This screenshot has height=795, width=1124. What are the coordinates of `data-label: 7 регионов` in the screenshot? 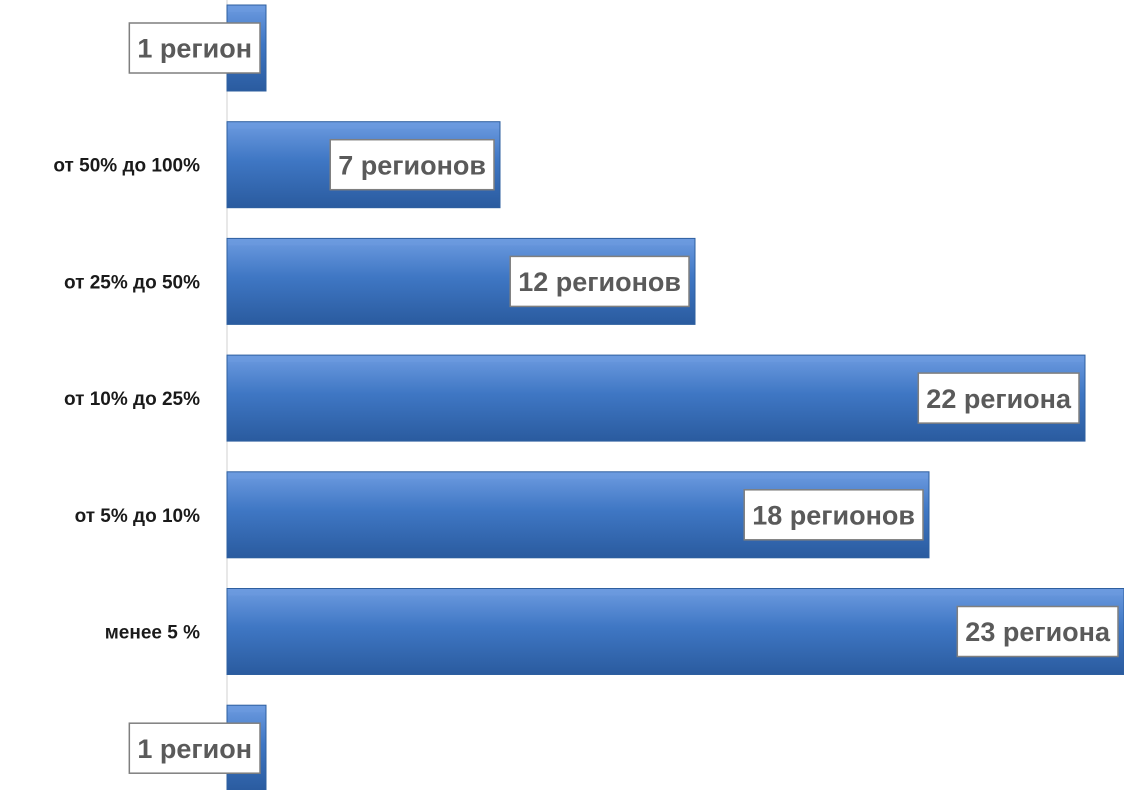 It's located at (412, 165).